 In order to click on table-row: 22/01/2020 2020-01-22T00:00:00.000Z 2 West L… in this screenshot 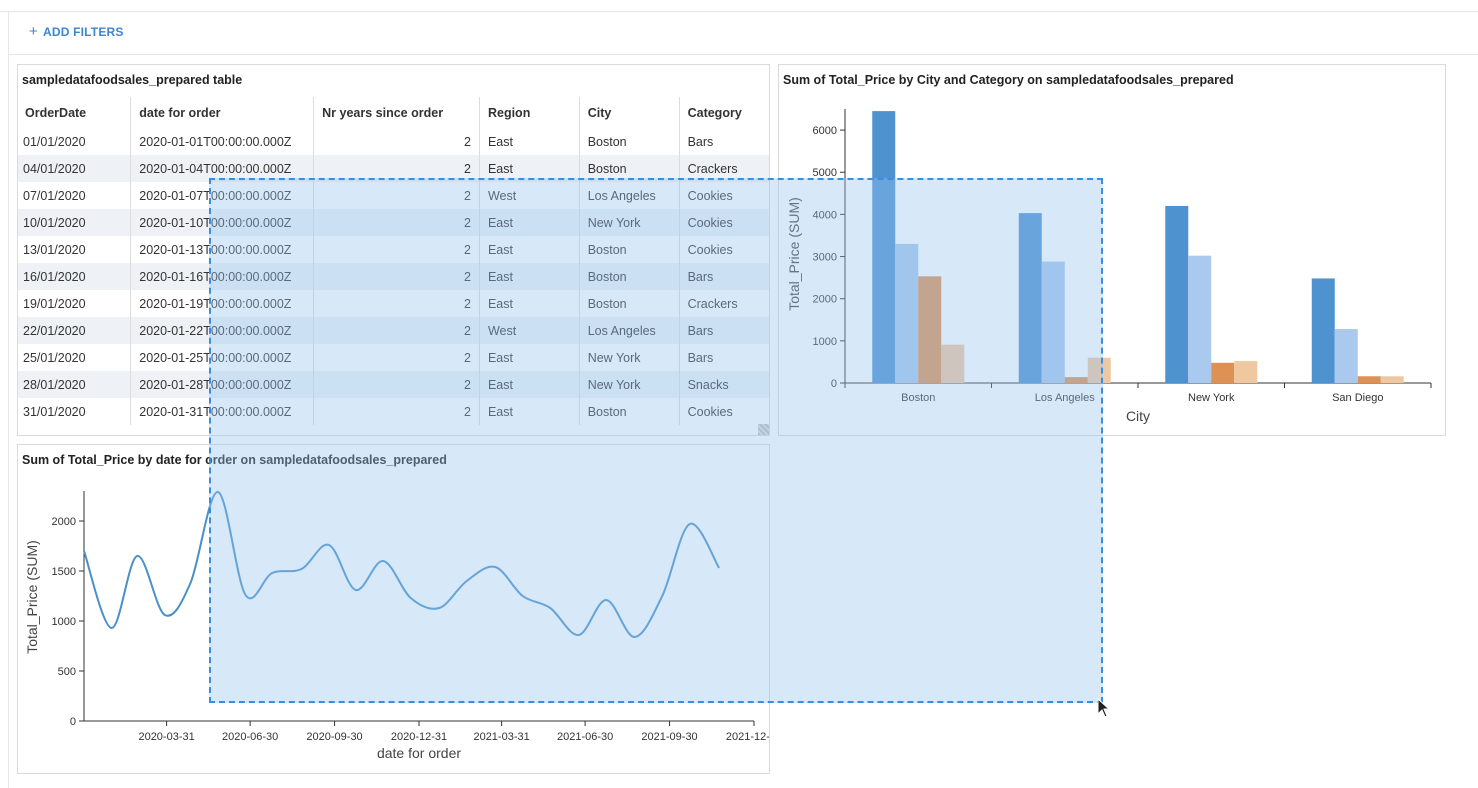, I will do `click(393, 330)`.